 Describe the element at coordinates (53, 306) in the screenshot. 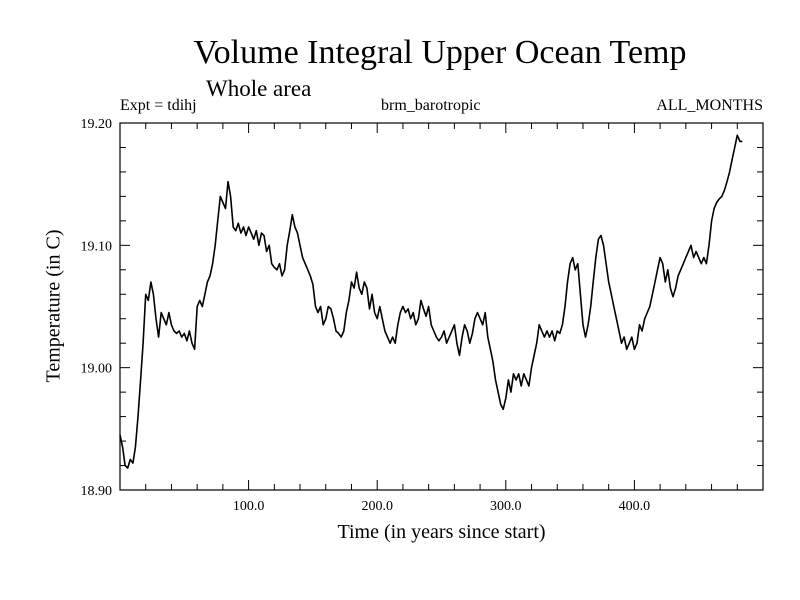

I see `y-axis-label: Temperature (in C)` at that location.